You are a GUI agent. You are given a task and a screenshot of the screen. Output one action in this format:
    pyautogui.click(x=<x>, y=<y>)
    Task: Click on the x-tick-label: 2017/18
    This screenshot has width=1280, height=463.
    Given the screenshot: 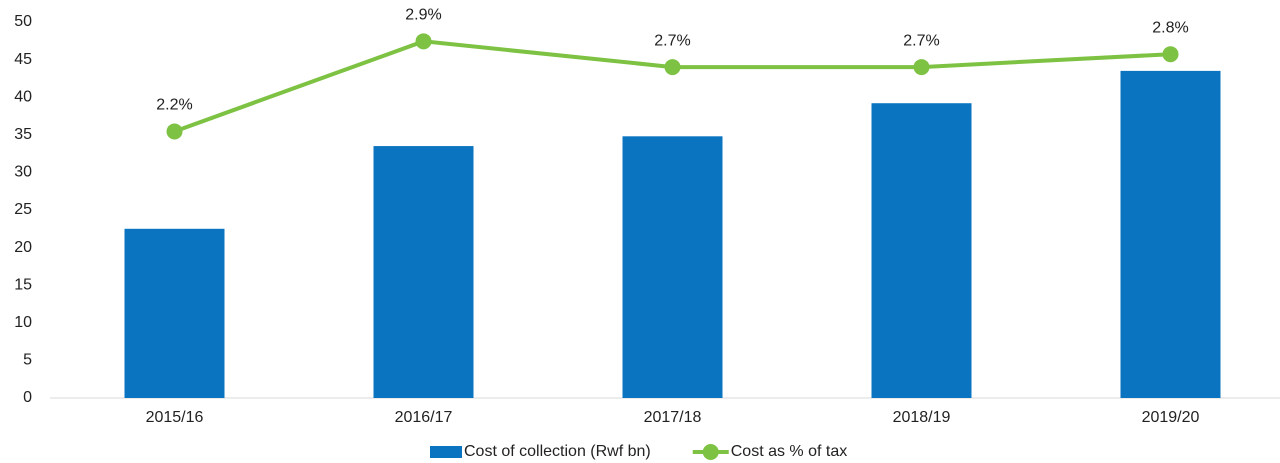 What is the action you would take?
    pyautogui.click(x=673, y=417)
    